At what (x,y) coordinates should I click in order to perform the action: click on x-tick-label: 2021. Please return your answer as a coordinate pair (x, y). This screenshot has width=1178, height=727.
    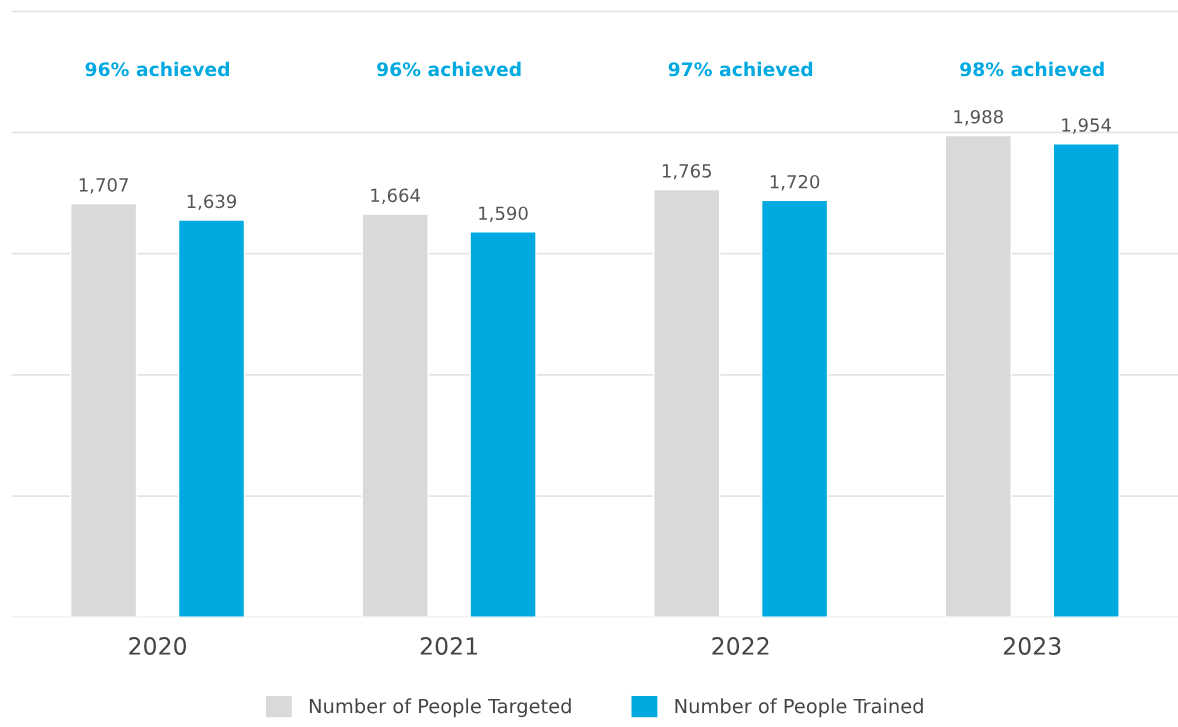
    Looking at the image, I should click on (448, 646).